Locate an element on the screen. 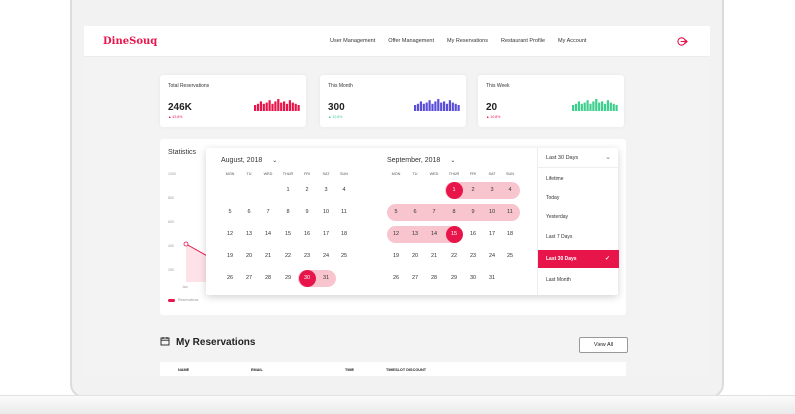 The height and width of the screenshot is (414, 795). column-header: TIMESLOT DISCOUNT is located at coordinates (406, 370).